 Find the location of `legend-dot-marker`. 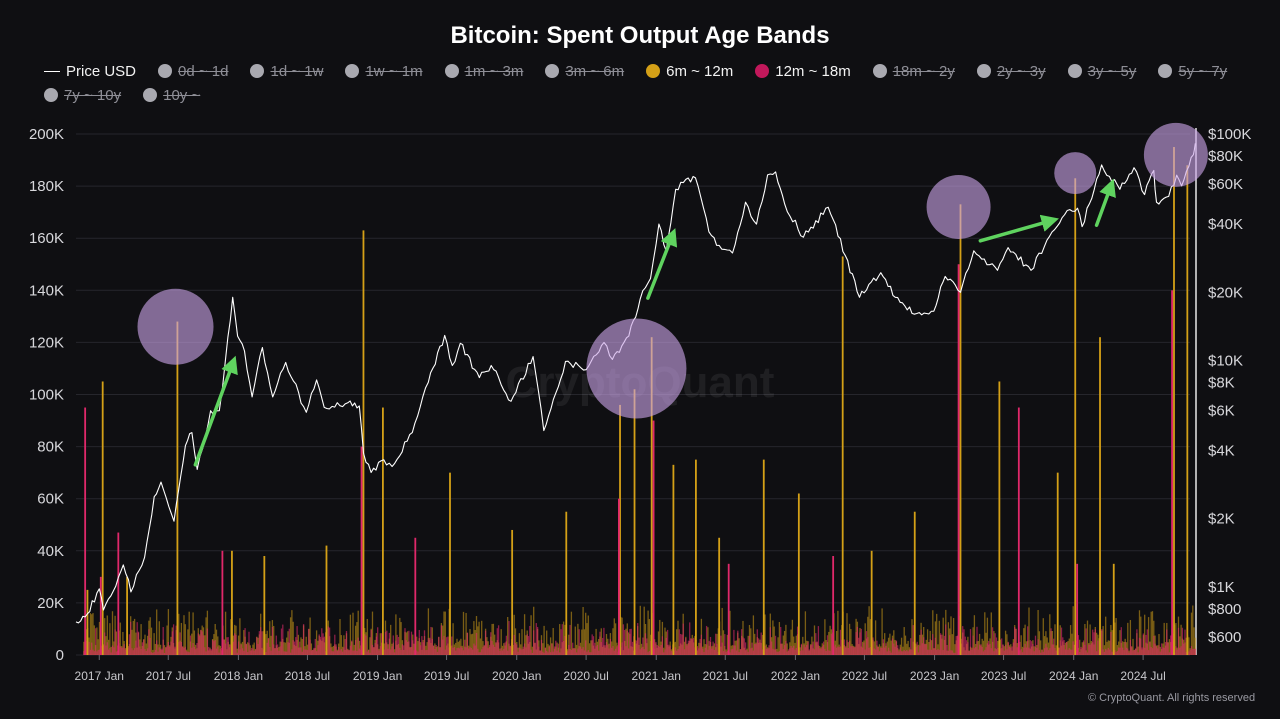

legend-dot-marker is located at coordinates (653, 71).